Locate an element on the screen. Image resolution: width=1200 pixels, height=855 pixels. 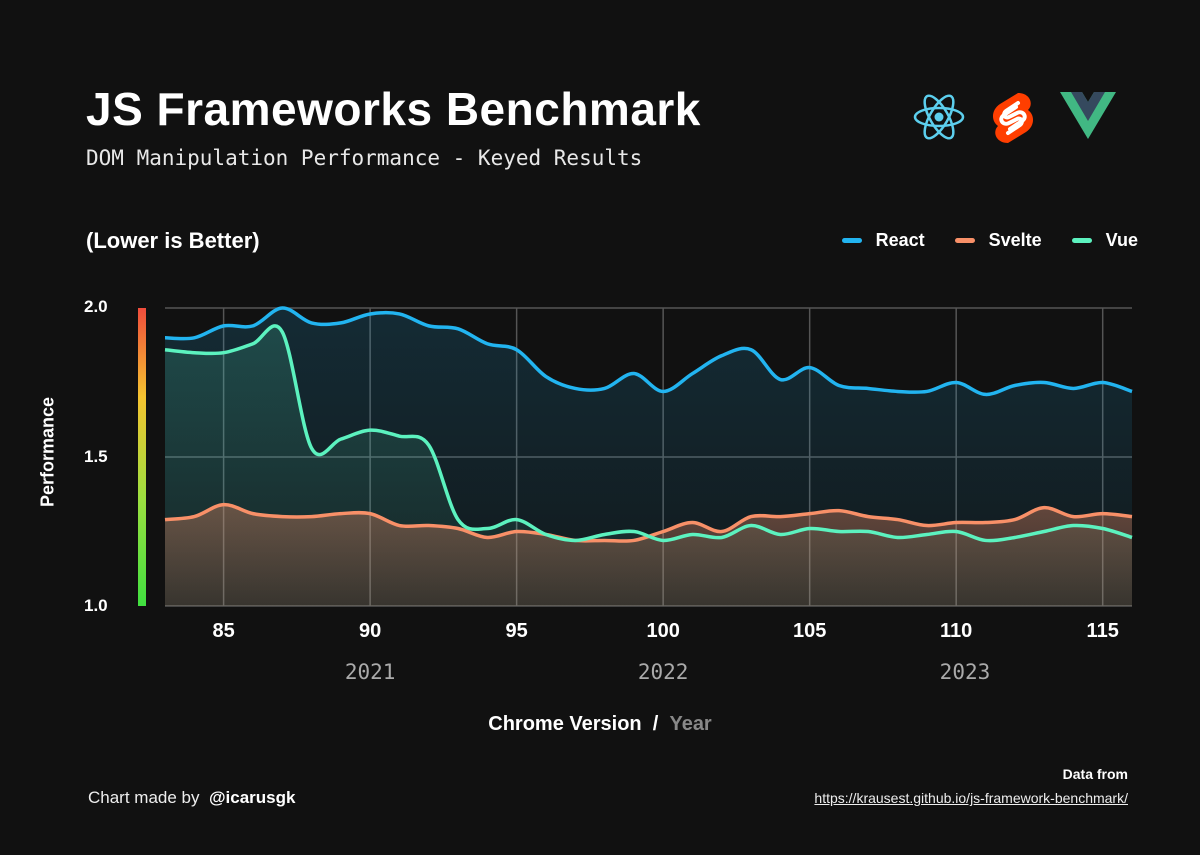
y-tick-label: 1.0 is located at coordinates (96, 605).